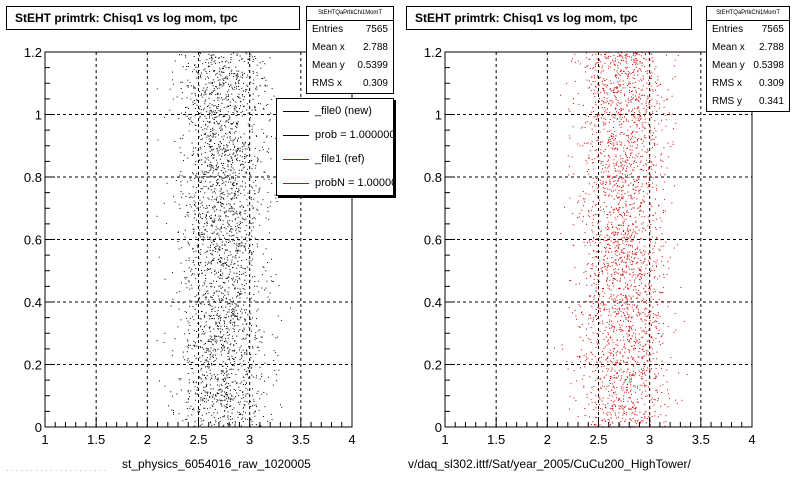  What do you see at coordinates (153, 18) in the screenshot?
I see `plot-title: StEHT primtrk: Chisq1 vs log mom, tpc` at bounding box center [153, 18].